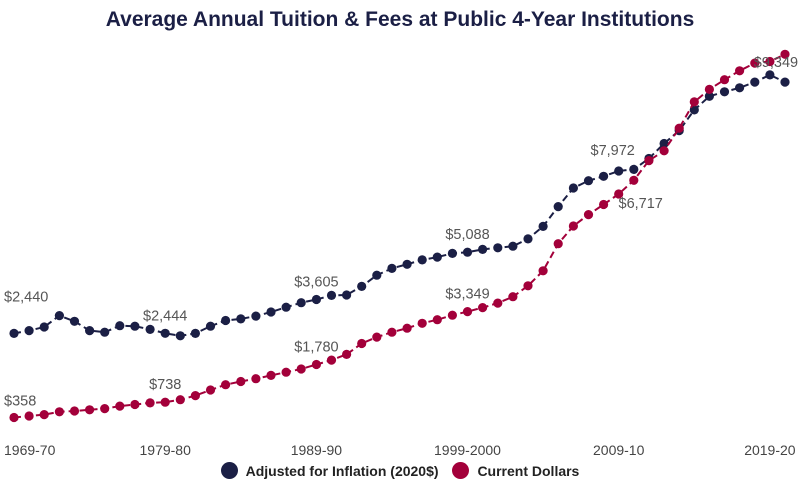 This screenshot has width=800, height=495. I want to click on legend-item-current: Current Dollars, so click(515, 470).